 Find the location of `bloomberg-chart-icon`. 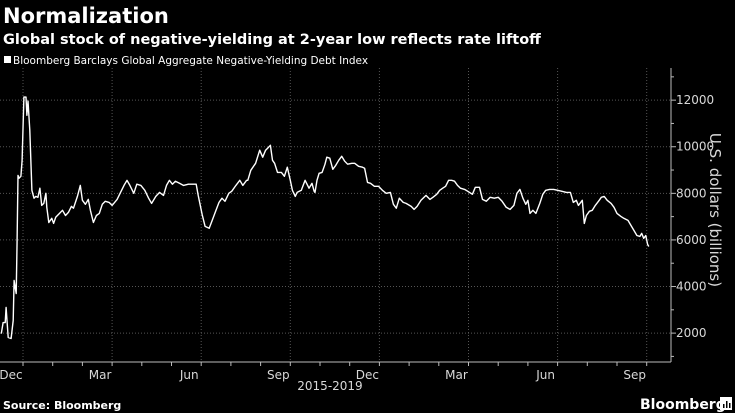

bloomberg-chart-icon is located at coordinates (726, 403).